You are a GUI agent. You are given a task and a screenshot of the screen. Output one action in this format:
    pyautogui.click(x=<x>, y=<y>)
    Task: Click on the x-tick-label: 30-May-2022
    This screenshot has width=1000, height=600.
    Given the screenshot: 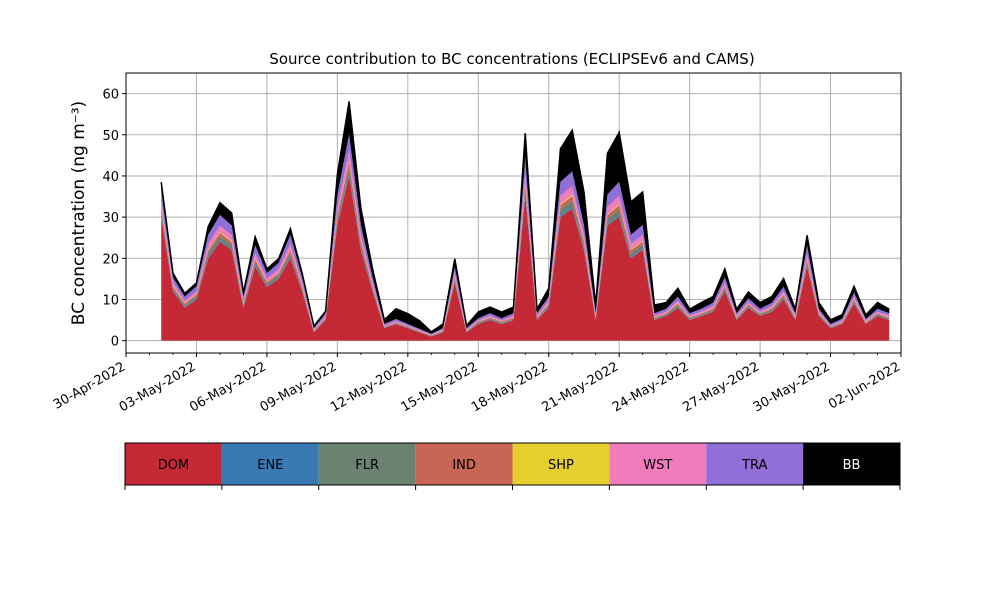 What is the action you would take?
    pyautogui.click(x=792, y=387)
    